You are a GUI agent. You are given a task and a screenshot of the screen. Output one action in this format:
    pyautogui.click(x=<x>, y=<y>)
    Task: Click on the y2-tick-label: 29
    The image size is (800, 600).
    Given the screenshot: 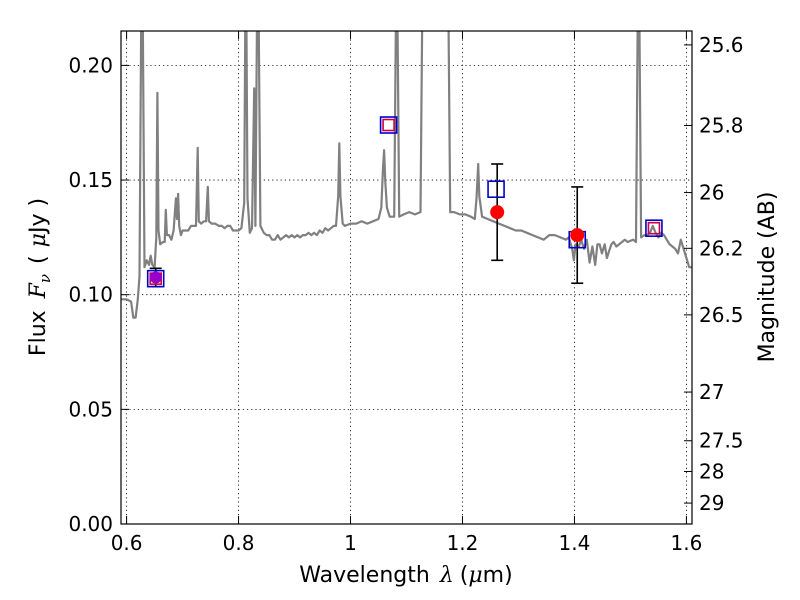 What is the action you would take?
    pyautogui.click(x=711, y=503)
    